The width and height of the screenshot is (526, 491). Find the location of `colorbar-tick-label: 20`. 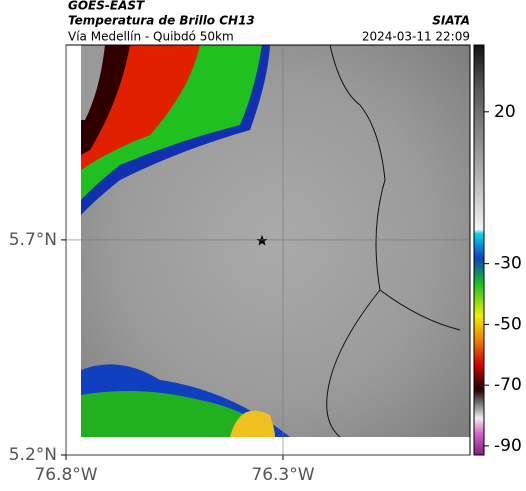

colorbar-tick-label: 20 is located at coordinates (505, 112).